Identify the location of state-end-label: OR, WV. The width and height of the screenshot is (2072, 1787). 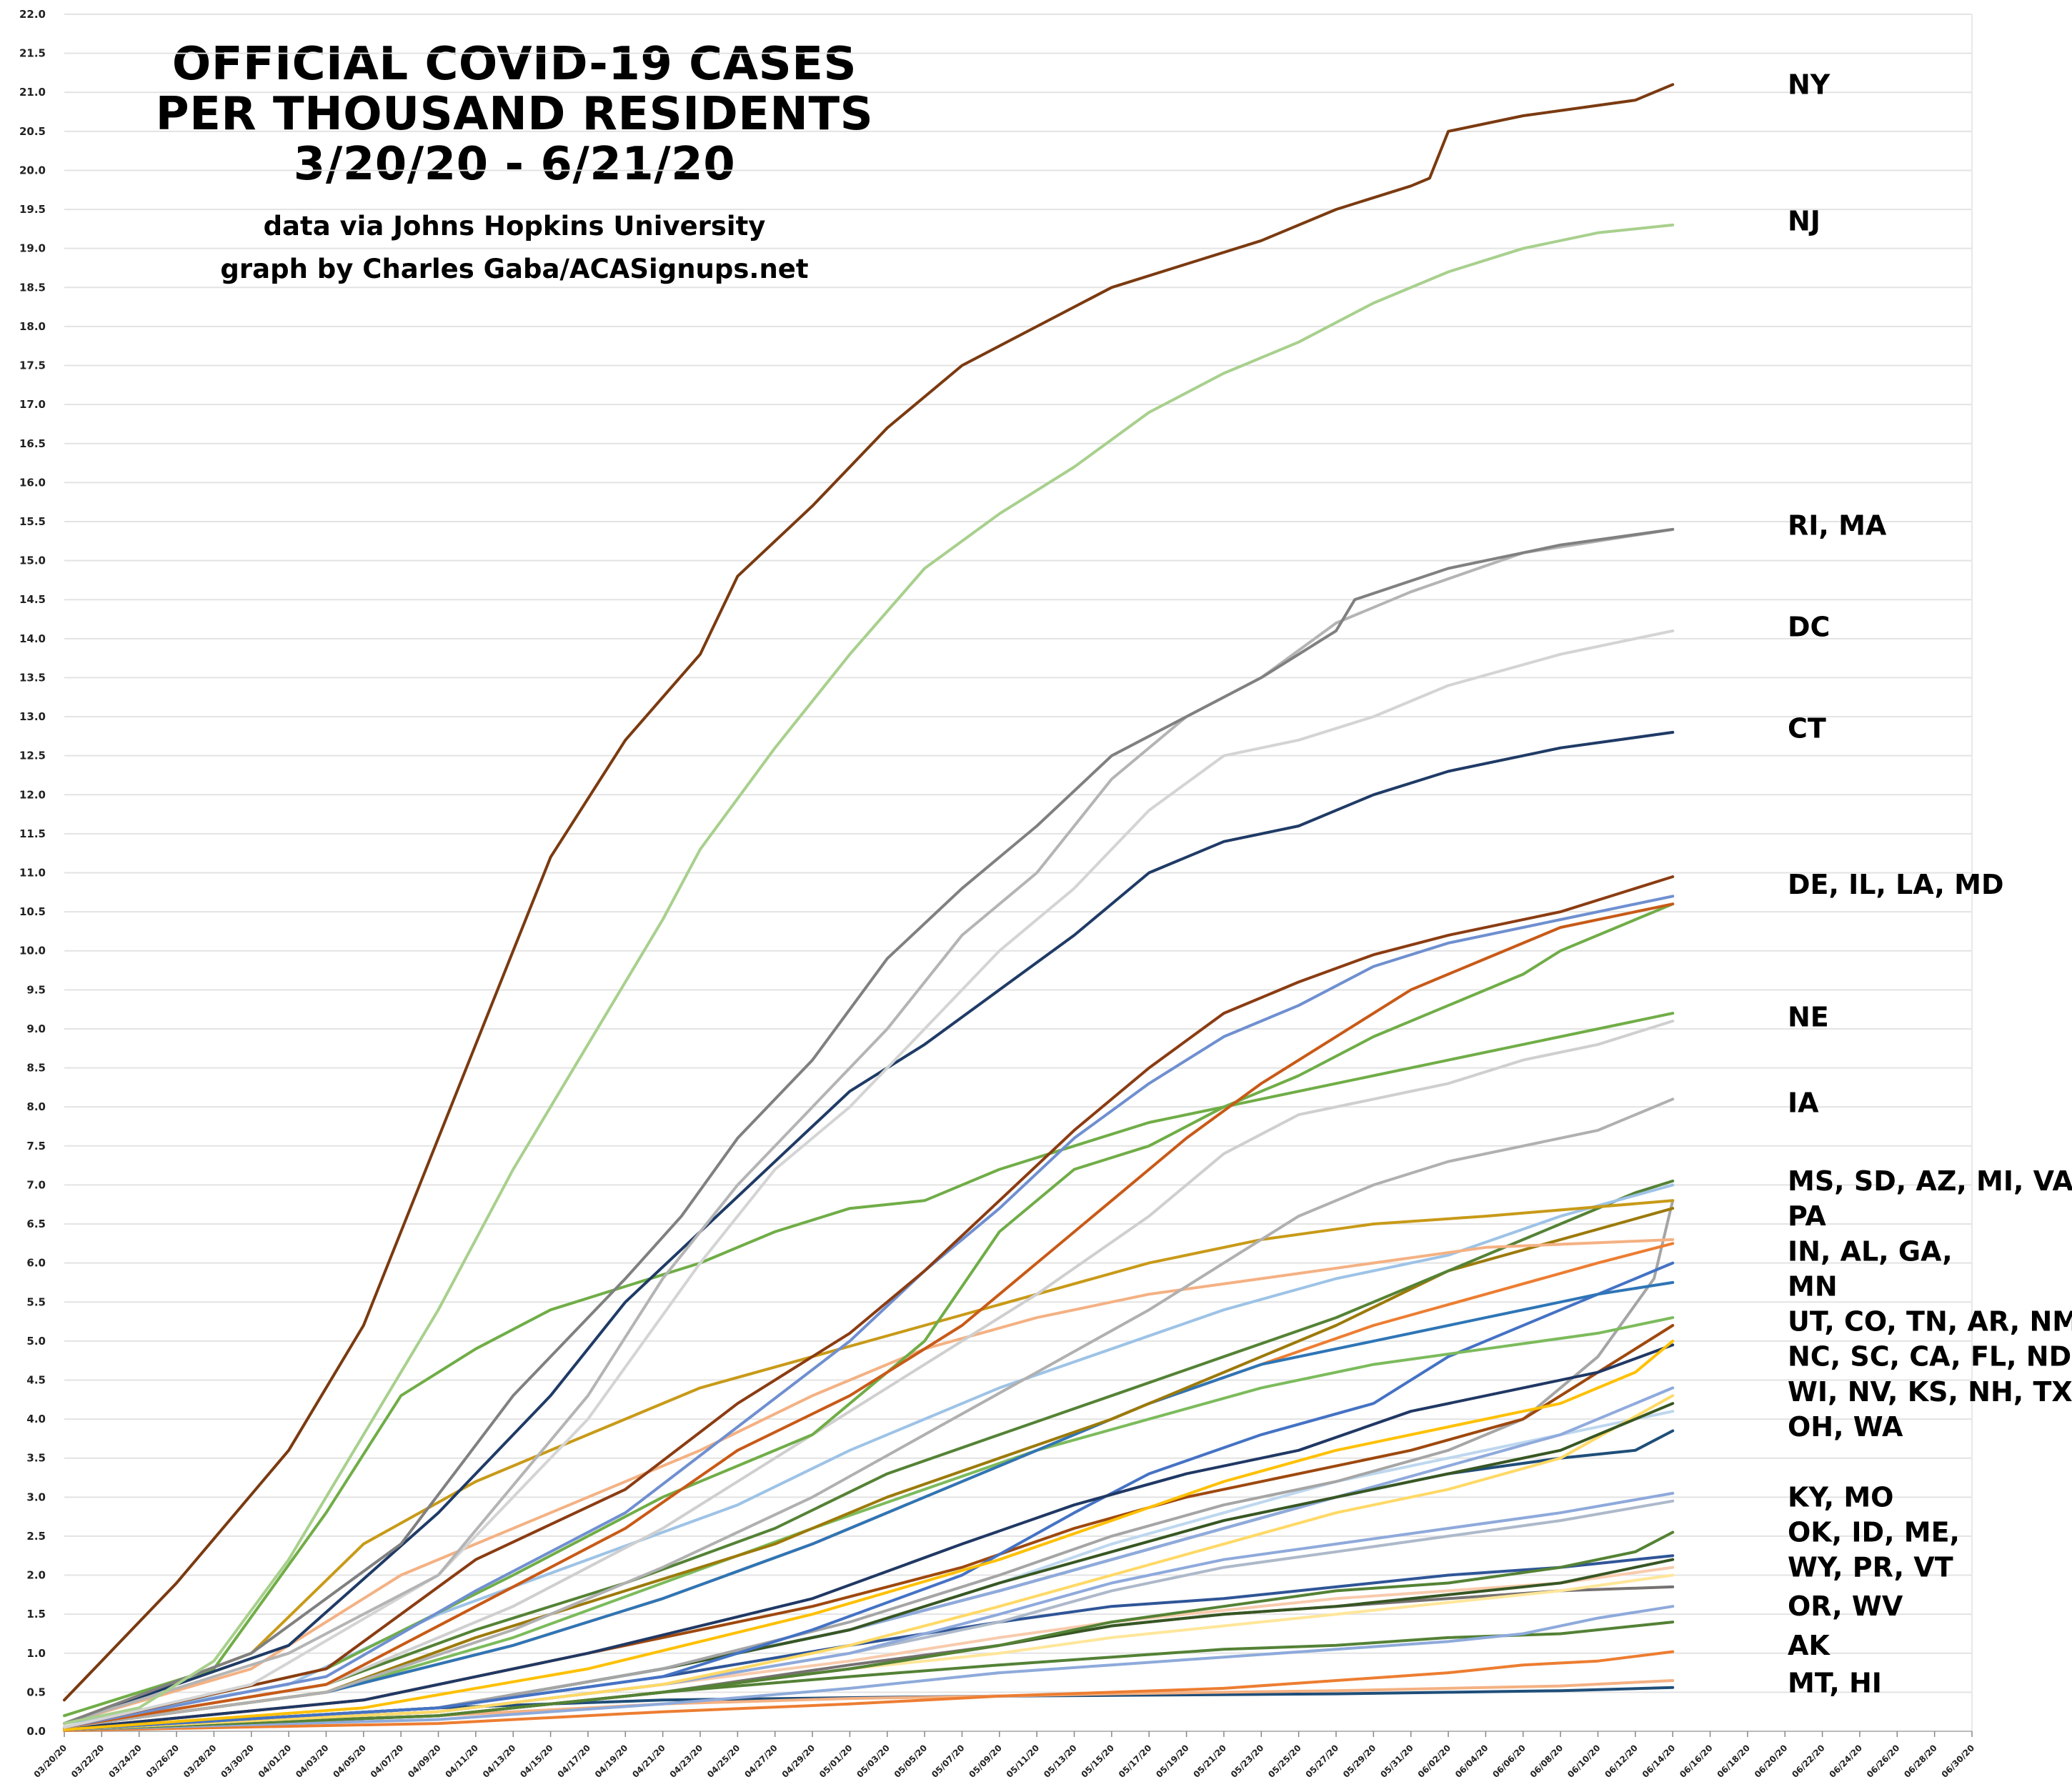
(1846, 1606).